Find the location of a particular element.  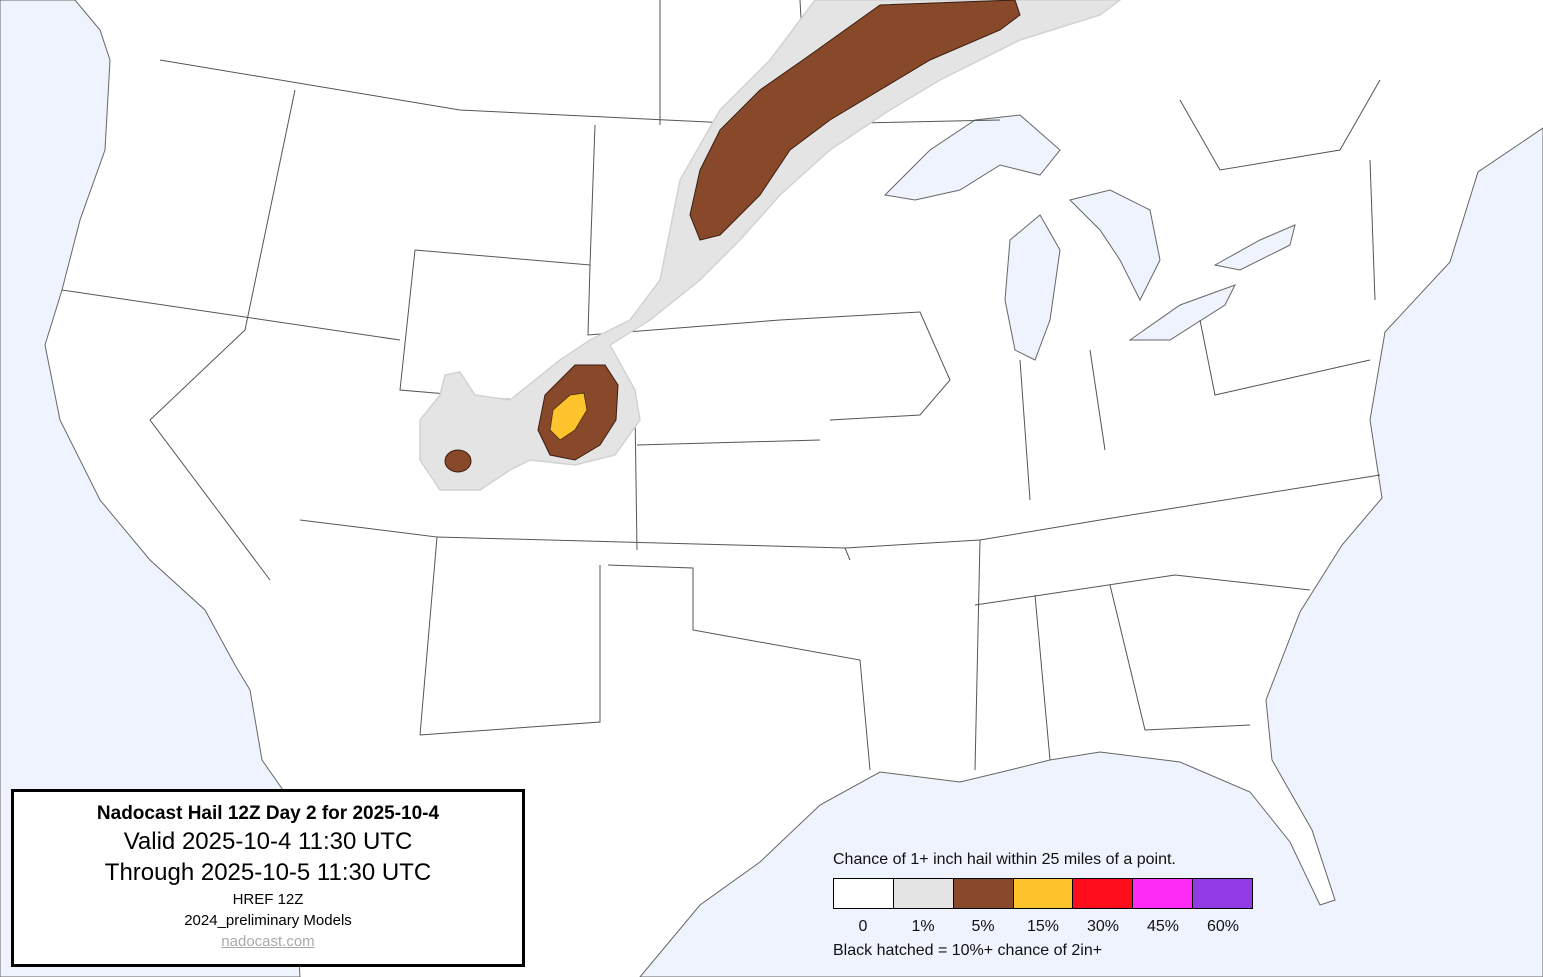

legend-color-bar is located at coordinates (1043, 893).